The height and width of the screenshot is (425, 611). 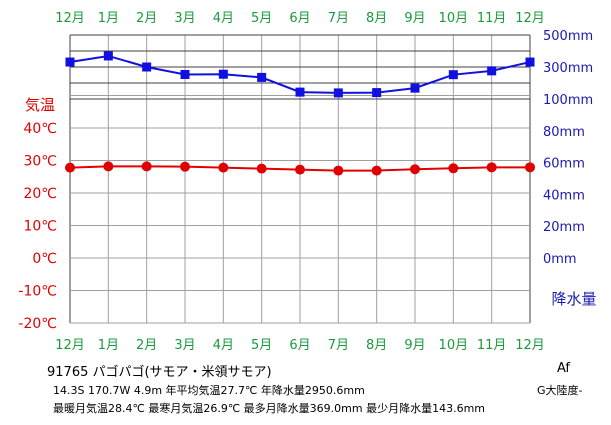 What do you see at coordinates (159, 372) in the screenshot?
I see `station-title: 91765 パゴパゴ(サモア・米領サモア)` at bounding box center [159, 372].